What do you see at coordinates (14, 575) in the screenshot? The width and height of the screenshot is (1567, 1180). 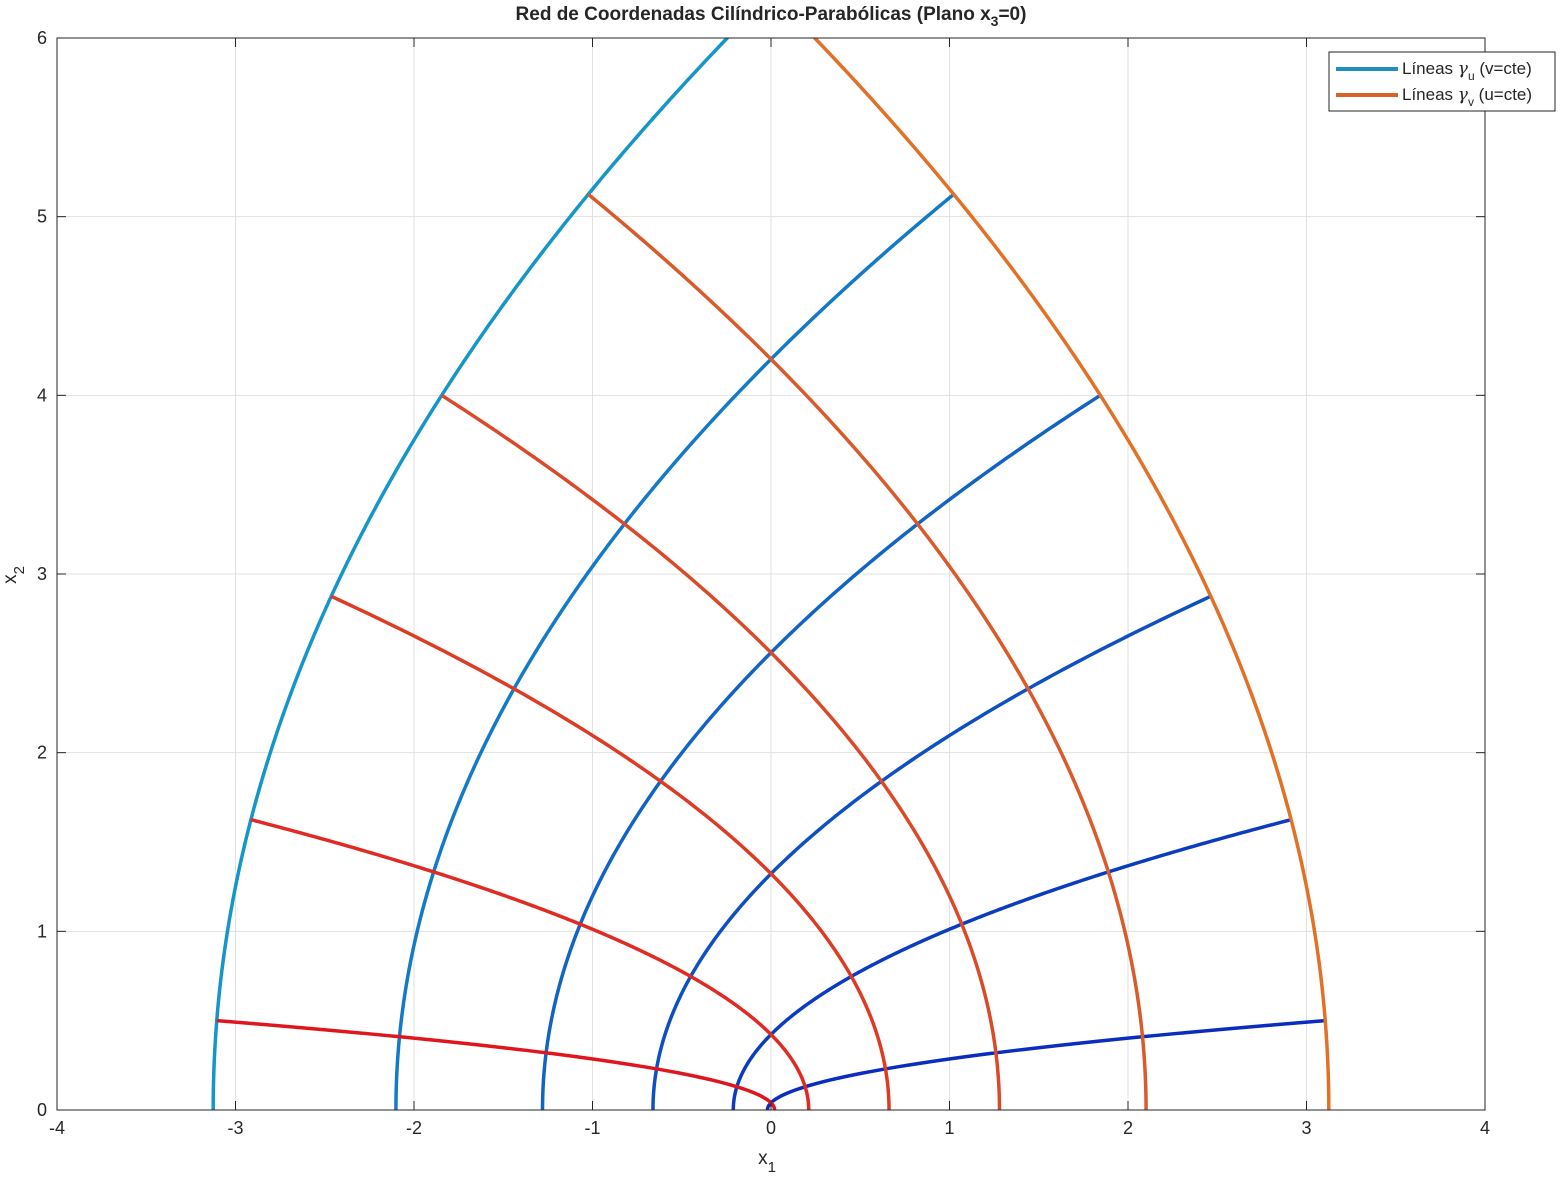 I see `y-axis-label: x2` at bounding box center [14, 575].